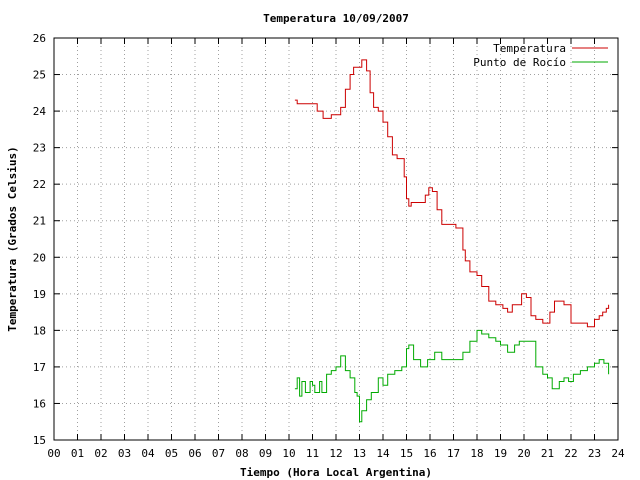  What do you see at coordinates (523, 453) in the screenshot?
I see `x-tick-label: 20` at bounding box center [523, 453].